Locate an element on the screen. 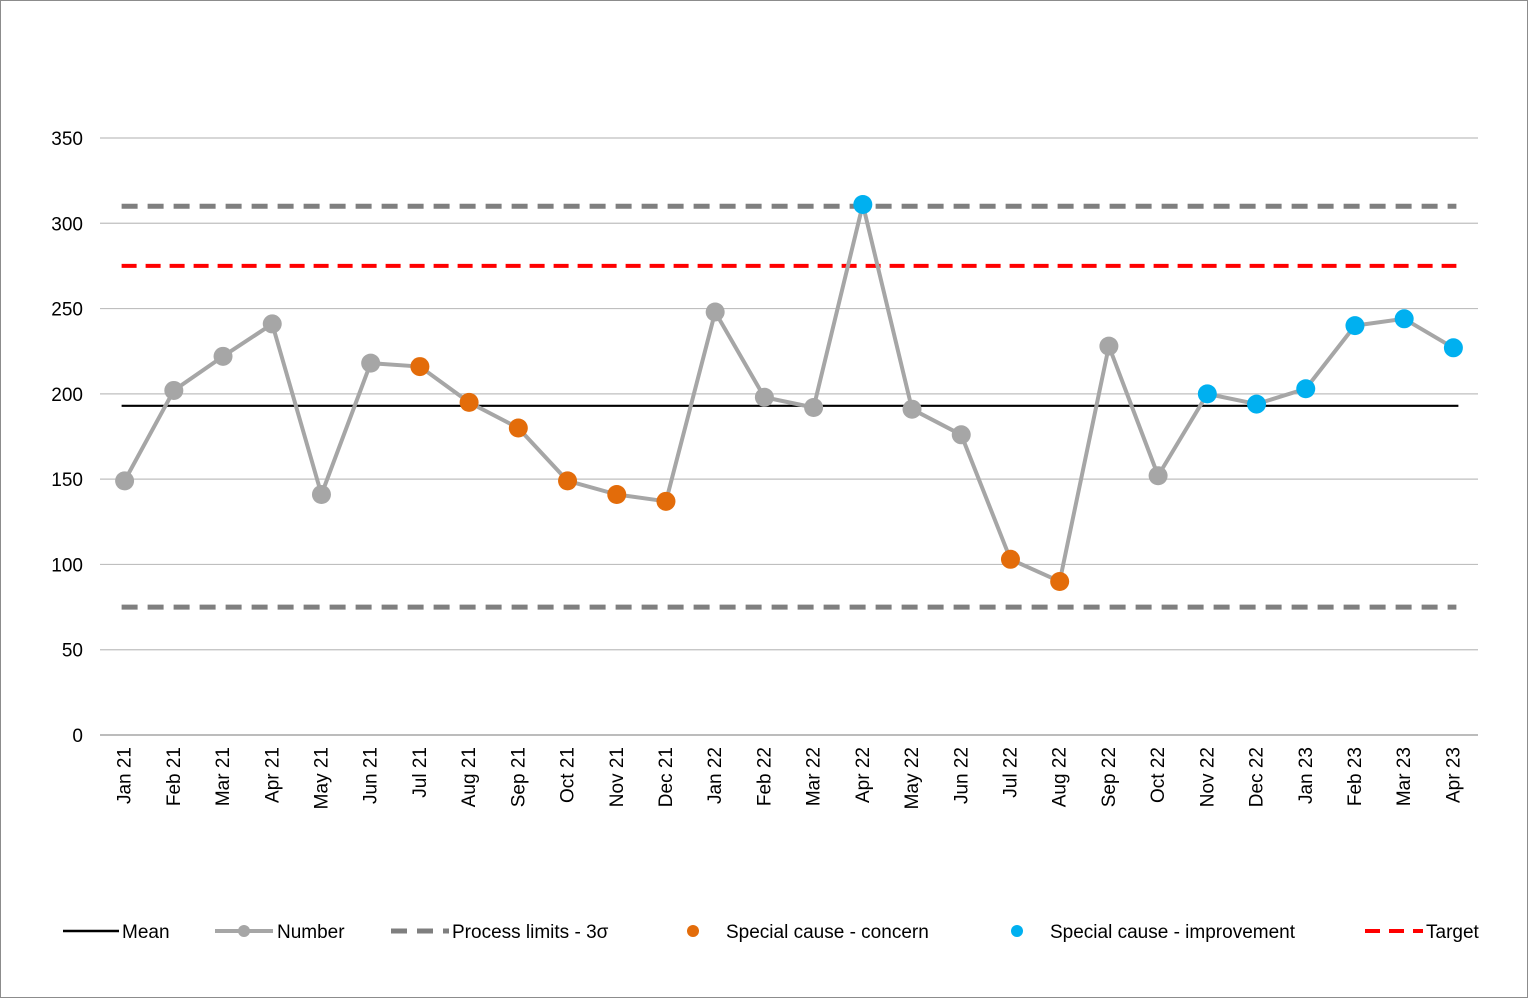 This screenshot has height=998, width=1528. x-tick-label: Jan 22 is located at coordinates (715, 775).